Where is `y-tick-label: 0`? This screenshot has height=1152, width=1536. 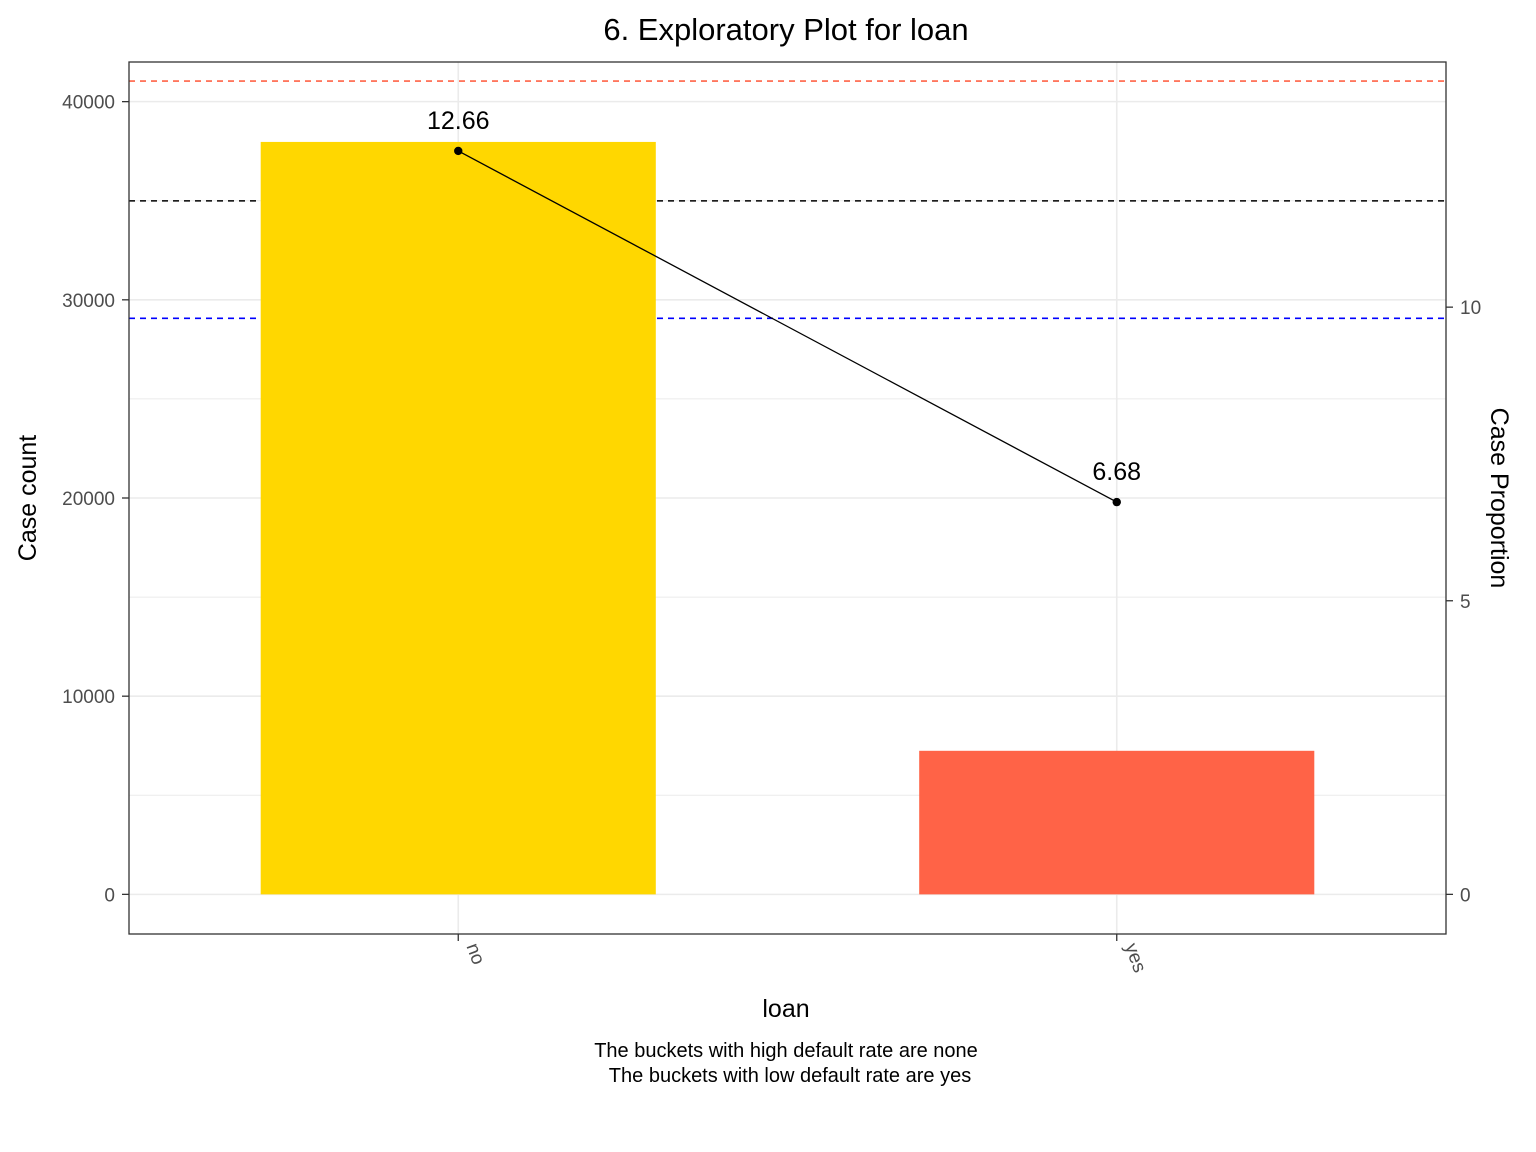
y-tick-label: 0 is located at coordinates (109, 895).